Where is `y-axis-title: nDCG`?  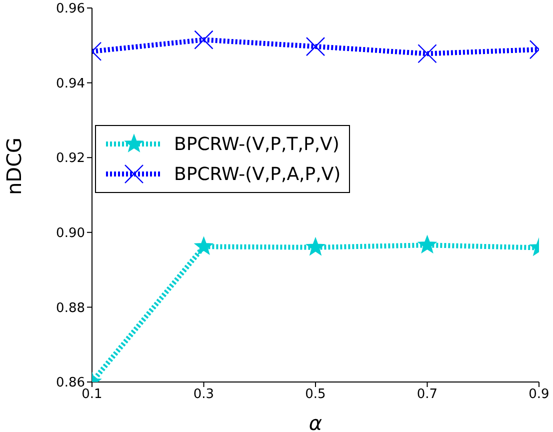 y-axis-title: nDCG is located at coordinates (14, 166).